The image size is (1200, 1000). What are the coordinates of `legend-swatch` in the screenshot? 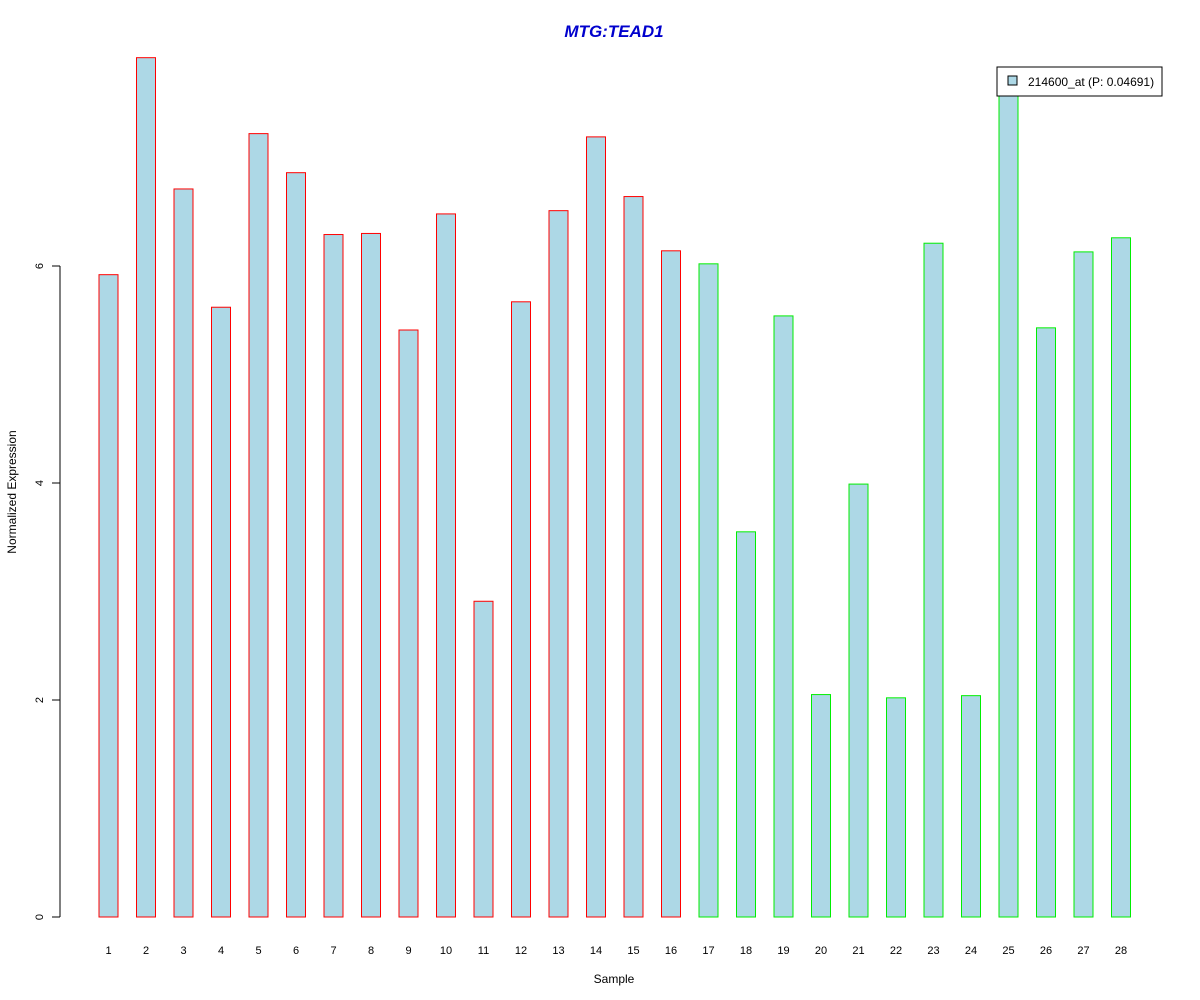 It's located at (1012, 80).